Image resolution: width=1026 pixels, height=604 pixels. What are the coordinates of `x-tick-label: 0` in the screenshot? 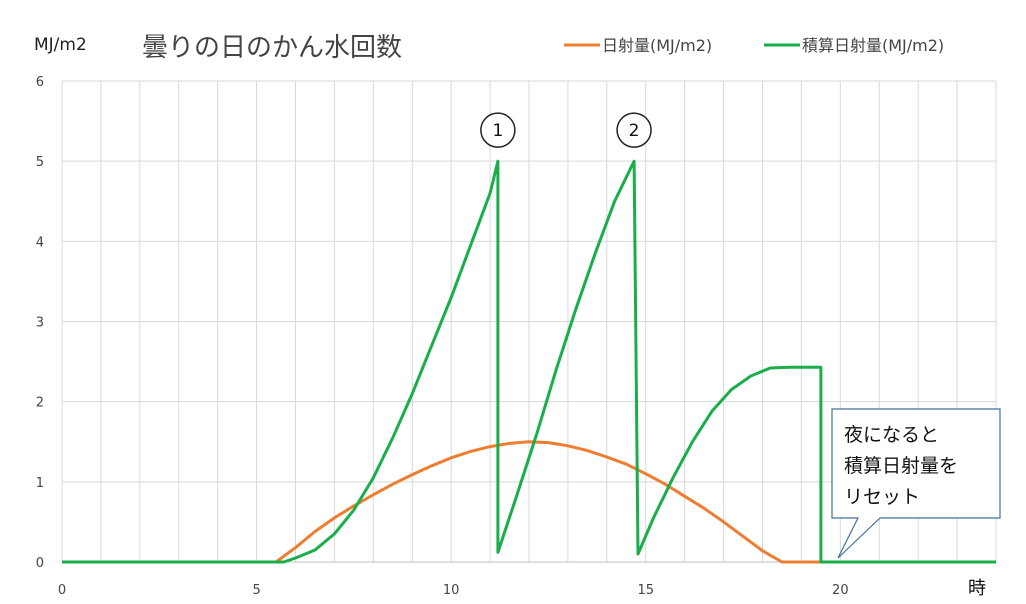 It's located at (62, 590).